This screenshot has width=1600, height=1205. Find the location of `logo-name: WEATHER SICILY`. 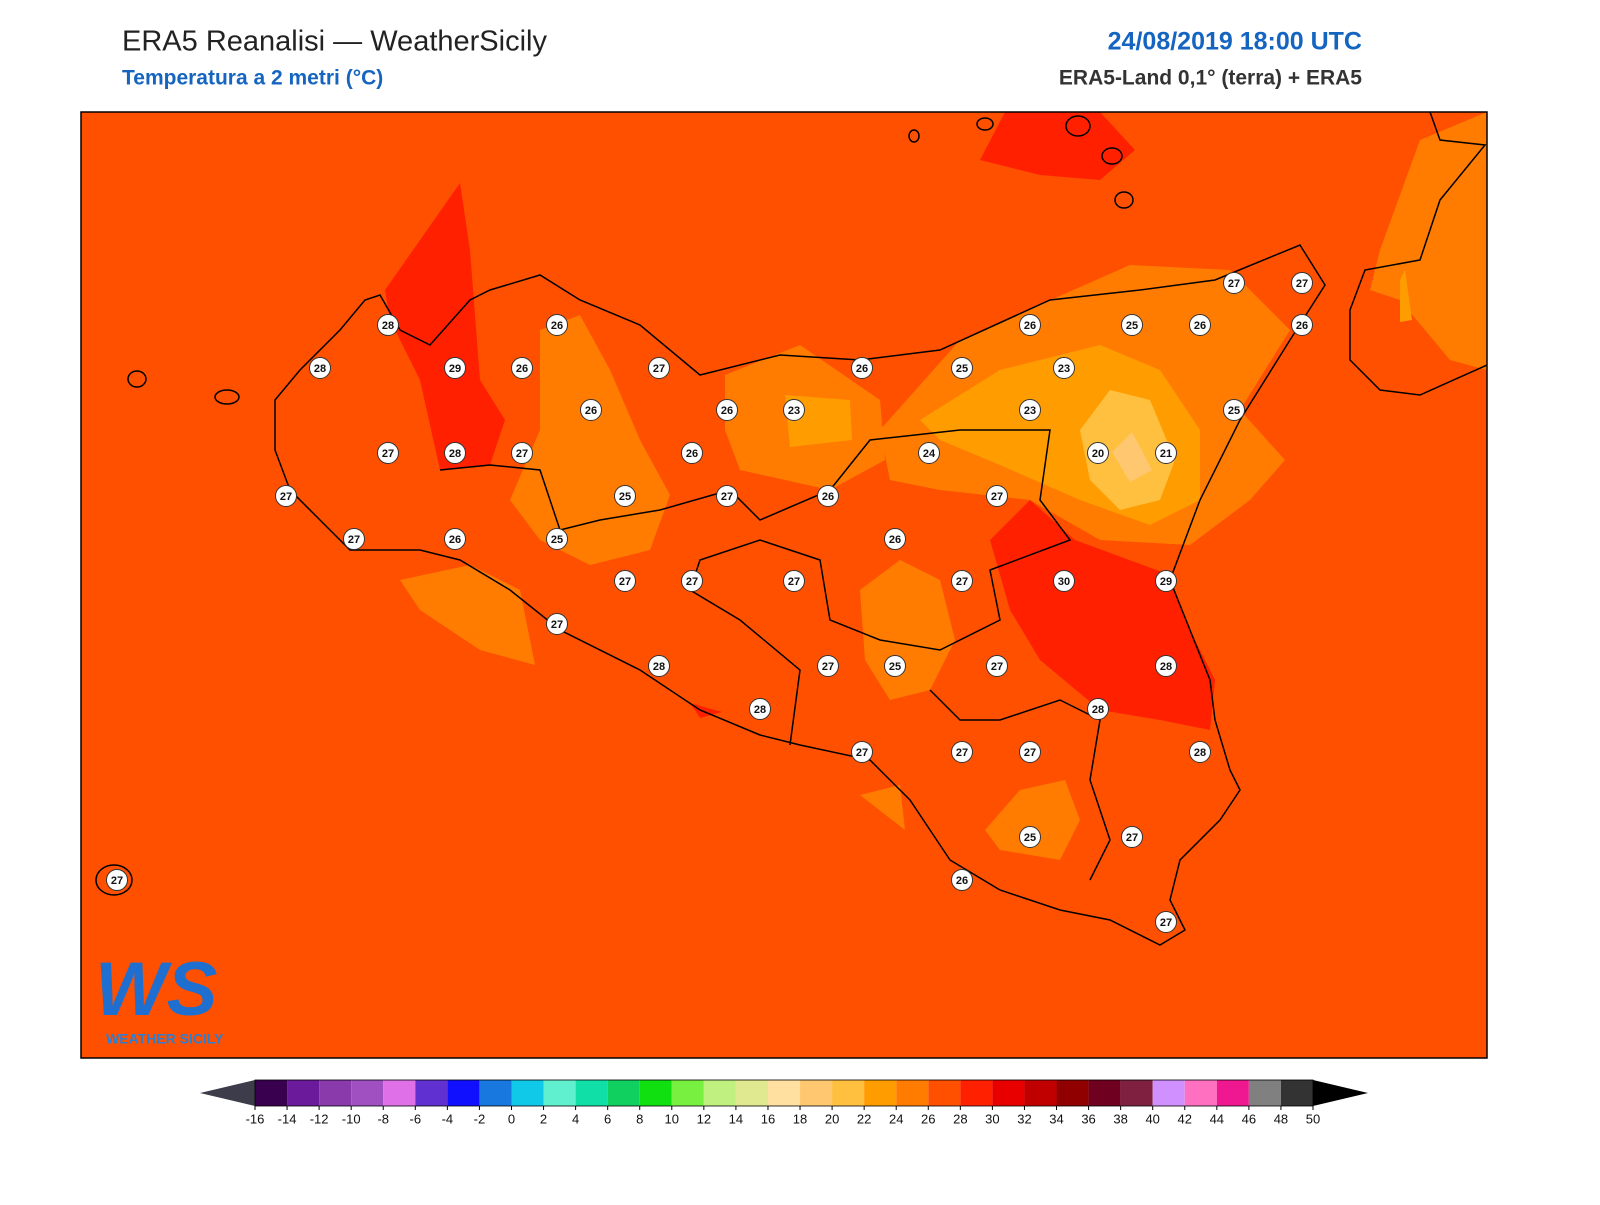

logo-name: WEATHER SICILY is located at coordinates (165, 1039).